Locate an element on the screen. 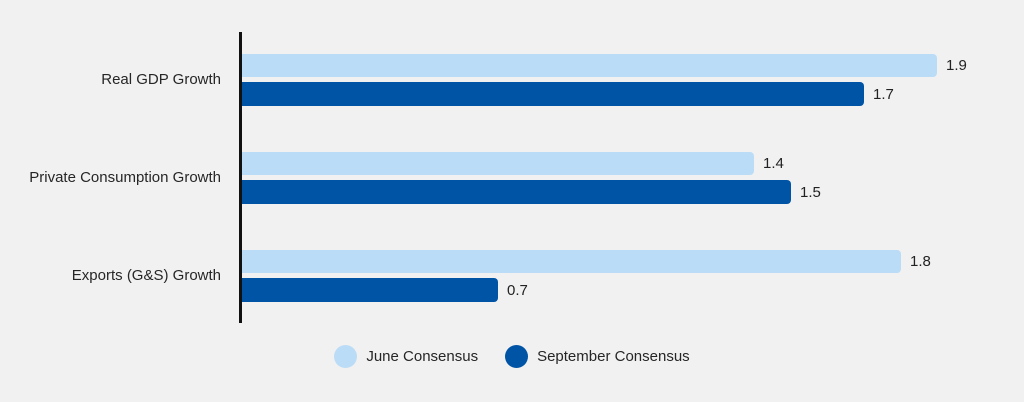 The height and width of the screenshot is (402, 1024). chart-legend: June Consensus September Consensus is located at coordinates (512, 356).